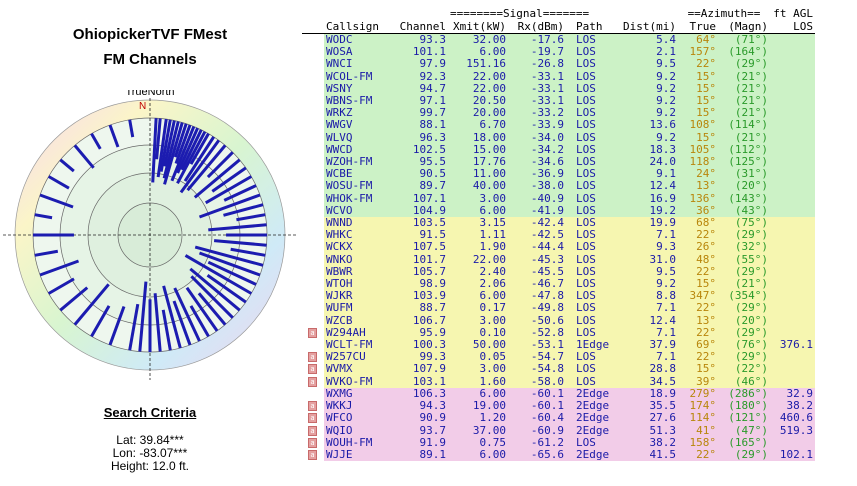 This screenshot has height=486, width=857. I want to click on channel-cell: 95.9, so click(420, 333).